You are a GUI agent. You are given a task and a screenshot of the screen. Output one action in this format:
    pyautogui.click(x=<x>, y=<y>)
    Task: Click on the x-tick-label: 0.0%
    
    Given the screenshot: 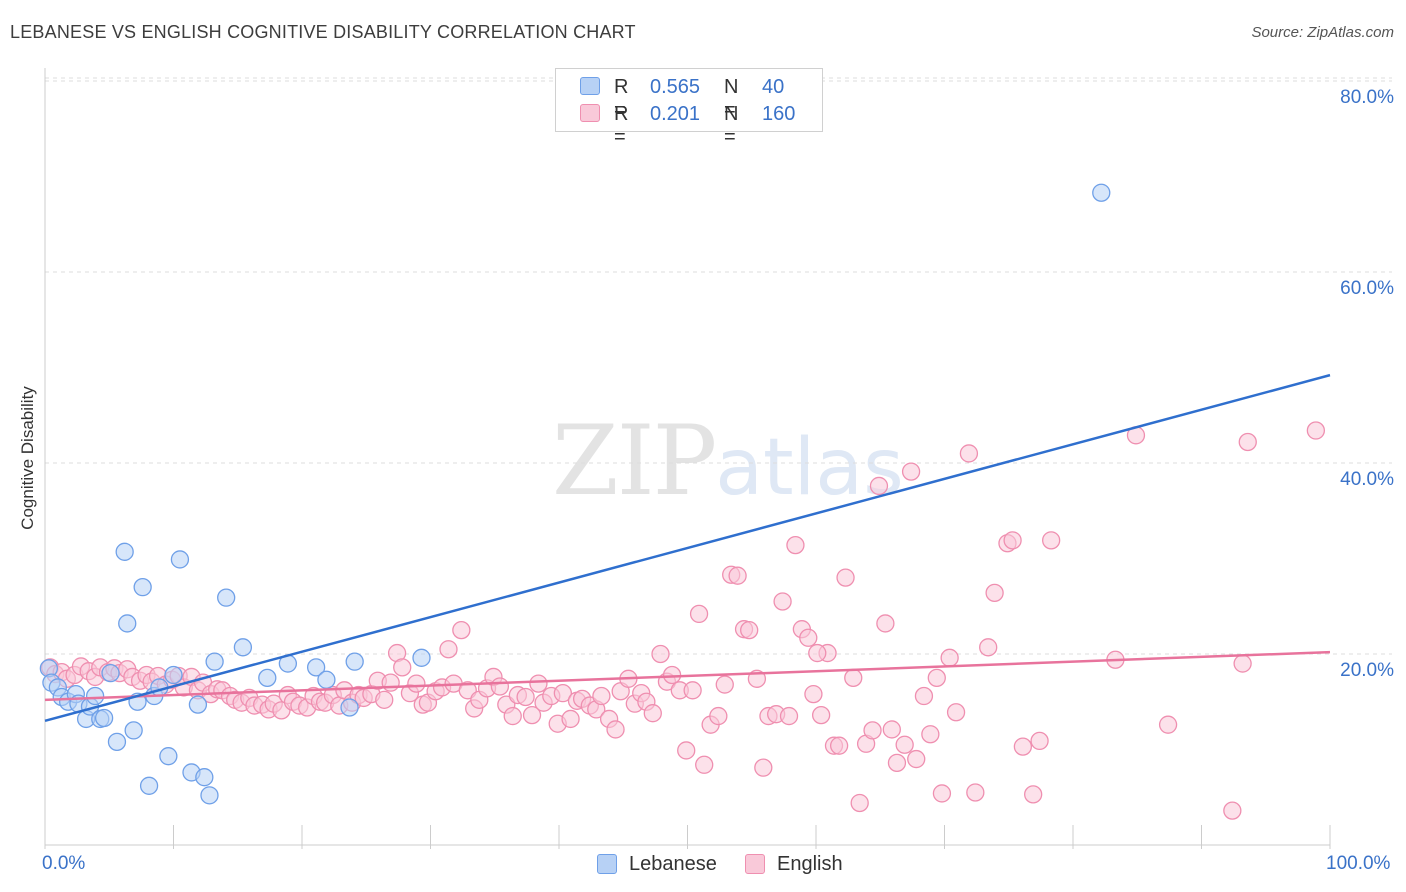 What is the action you would take?
    pyautogui.click(x=64, y=863)
    